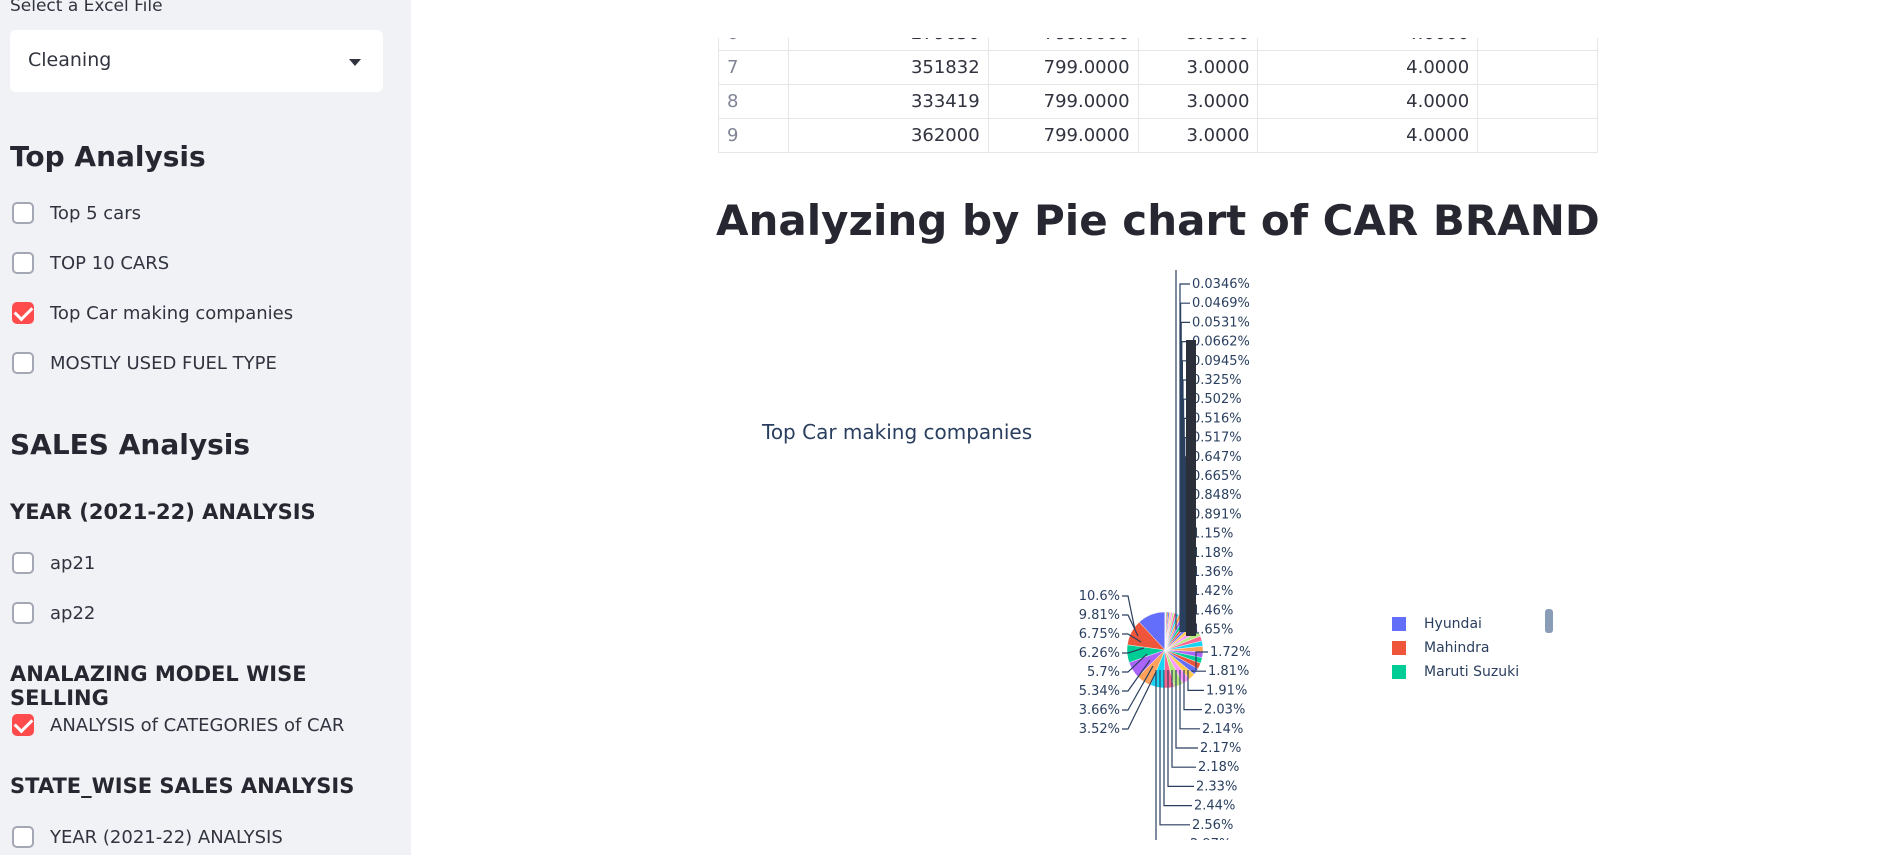 This screenshot has height=855, width=1903. I want to click on model-analysis-heading: ANALAZING MODEL WISE SELLING, so click(158, 686).